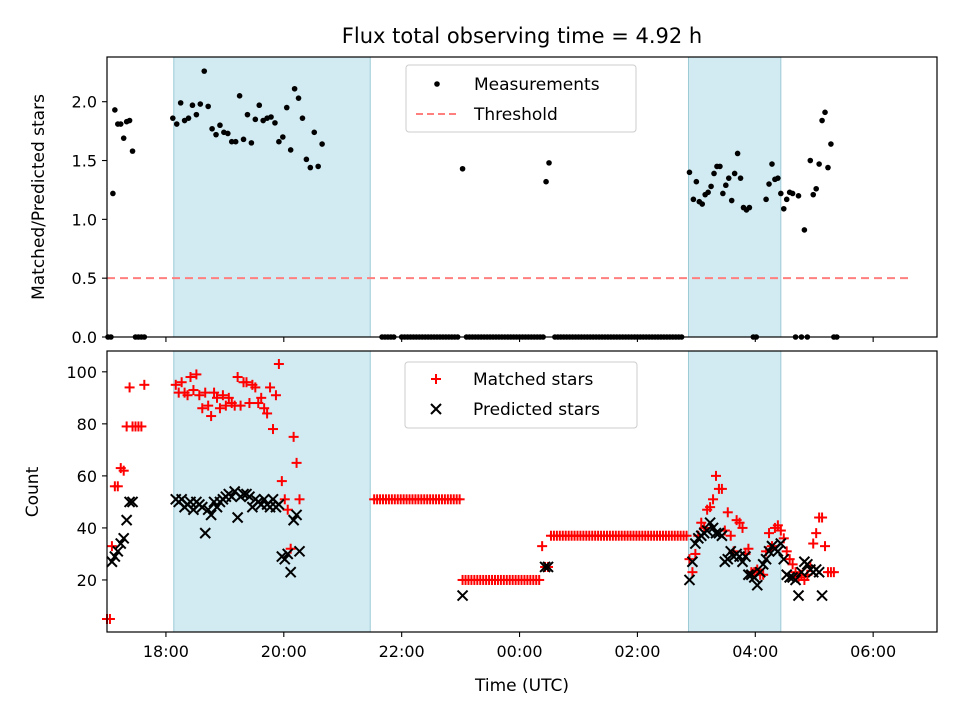  I want to click on legend-measurements-label: Measurements, so click(537, 85).